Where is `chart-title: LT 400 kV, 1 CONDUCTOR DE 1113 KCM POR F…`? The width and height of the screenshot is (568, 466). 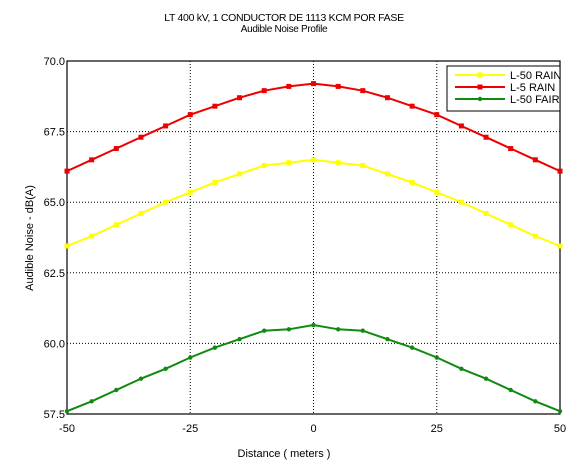
chart-title: LT 400 kV, 1 CONDUCTOR DE 1113 KCM POR F… is located at coordinates (284, 18).